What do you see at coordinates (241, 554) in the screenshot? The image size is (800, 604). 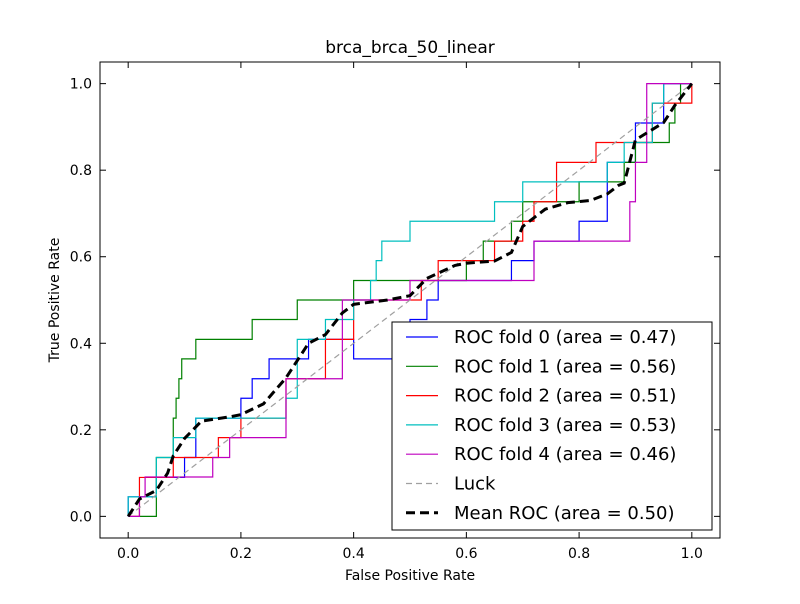 I see `x-tick-label: 0.2` at bounding box center [241, 554].